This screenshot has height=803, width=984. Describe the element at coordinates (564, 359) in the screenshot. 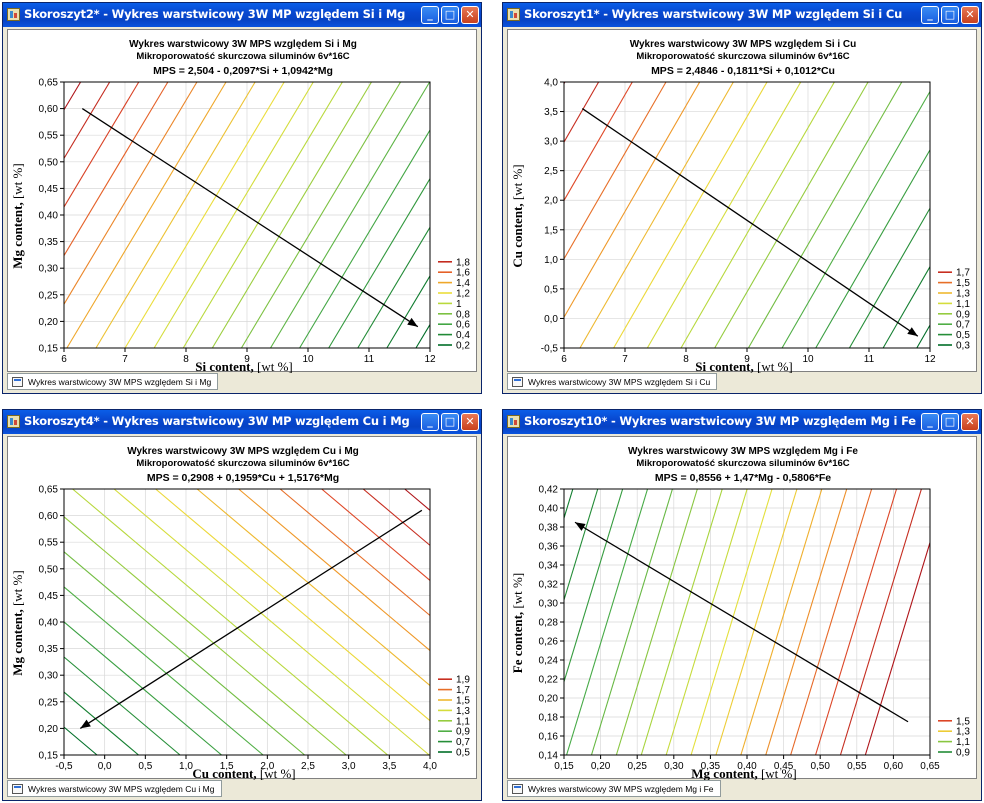

I see `x-tick-label: 6` at that location.